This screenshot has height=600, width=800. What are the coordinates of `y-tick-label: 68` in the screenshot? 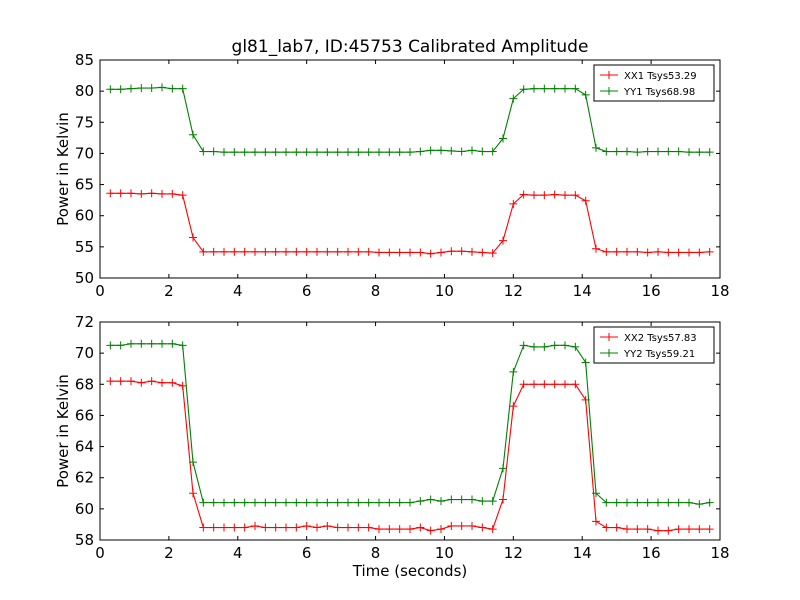 It's located at (84, 384).